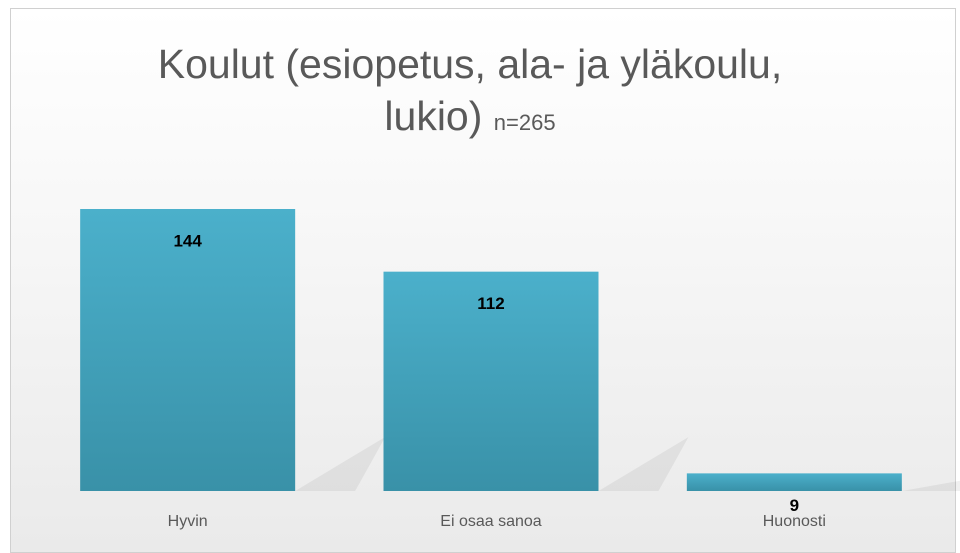 Image resolution: width=960 pixels, height=553 pixels. I want to click on data-label: 112, so click(490, 303).